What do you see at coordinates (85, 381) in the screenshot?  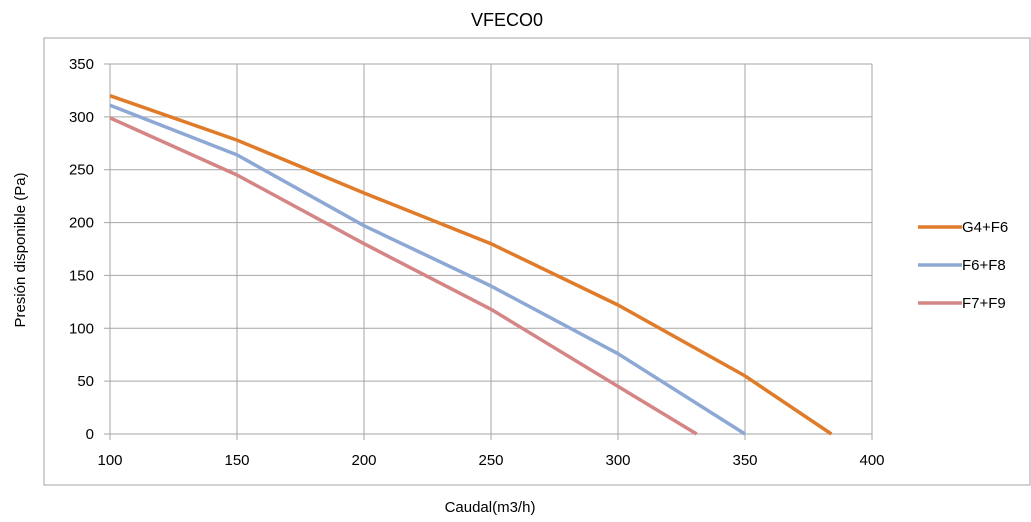 I see `y-tick-label: 50` at bounding box center [85, 381].